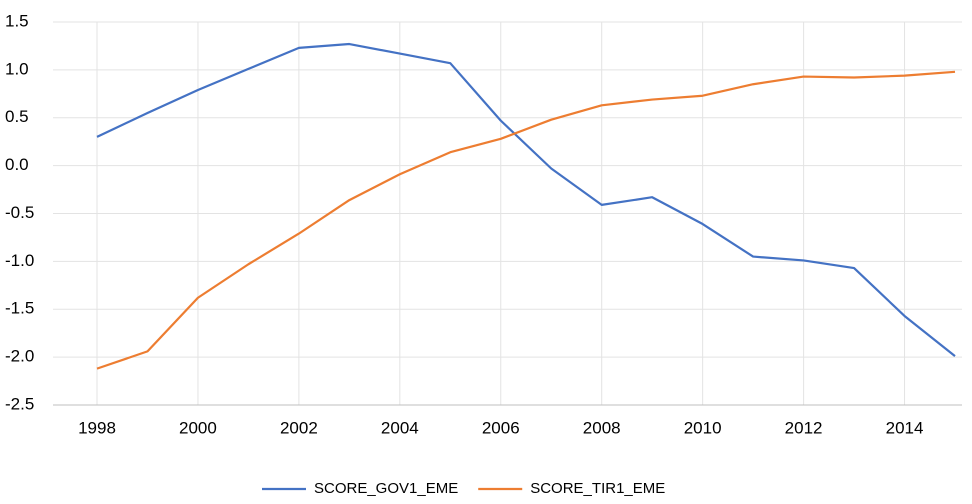 The height and width of the screenshot is (504, 972). I want to click on y-tick-label: -1.5, so click(19, 308).